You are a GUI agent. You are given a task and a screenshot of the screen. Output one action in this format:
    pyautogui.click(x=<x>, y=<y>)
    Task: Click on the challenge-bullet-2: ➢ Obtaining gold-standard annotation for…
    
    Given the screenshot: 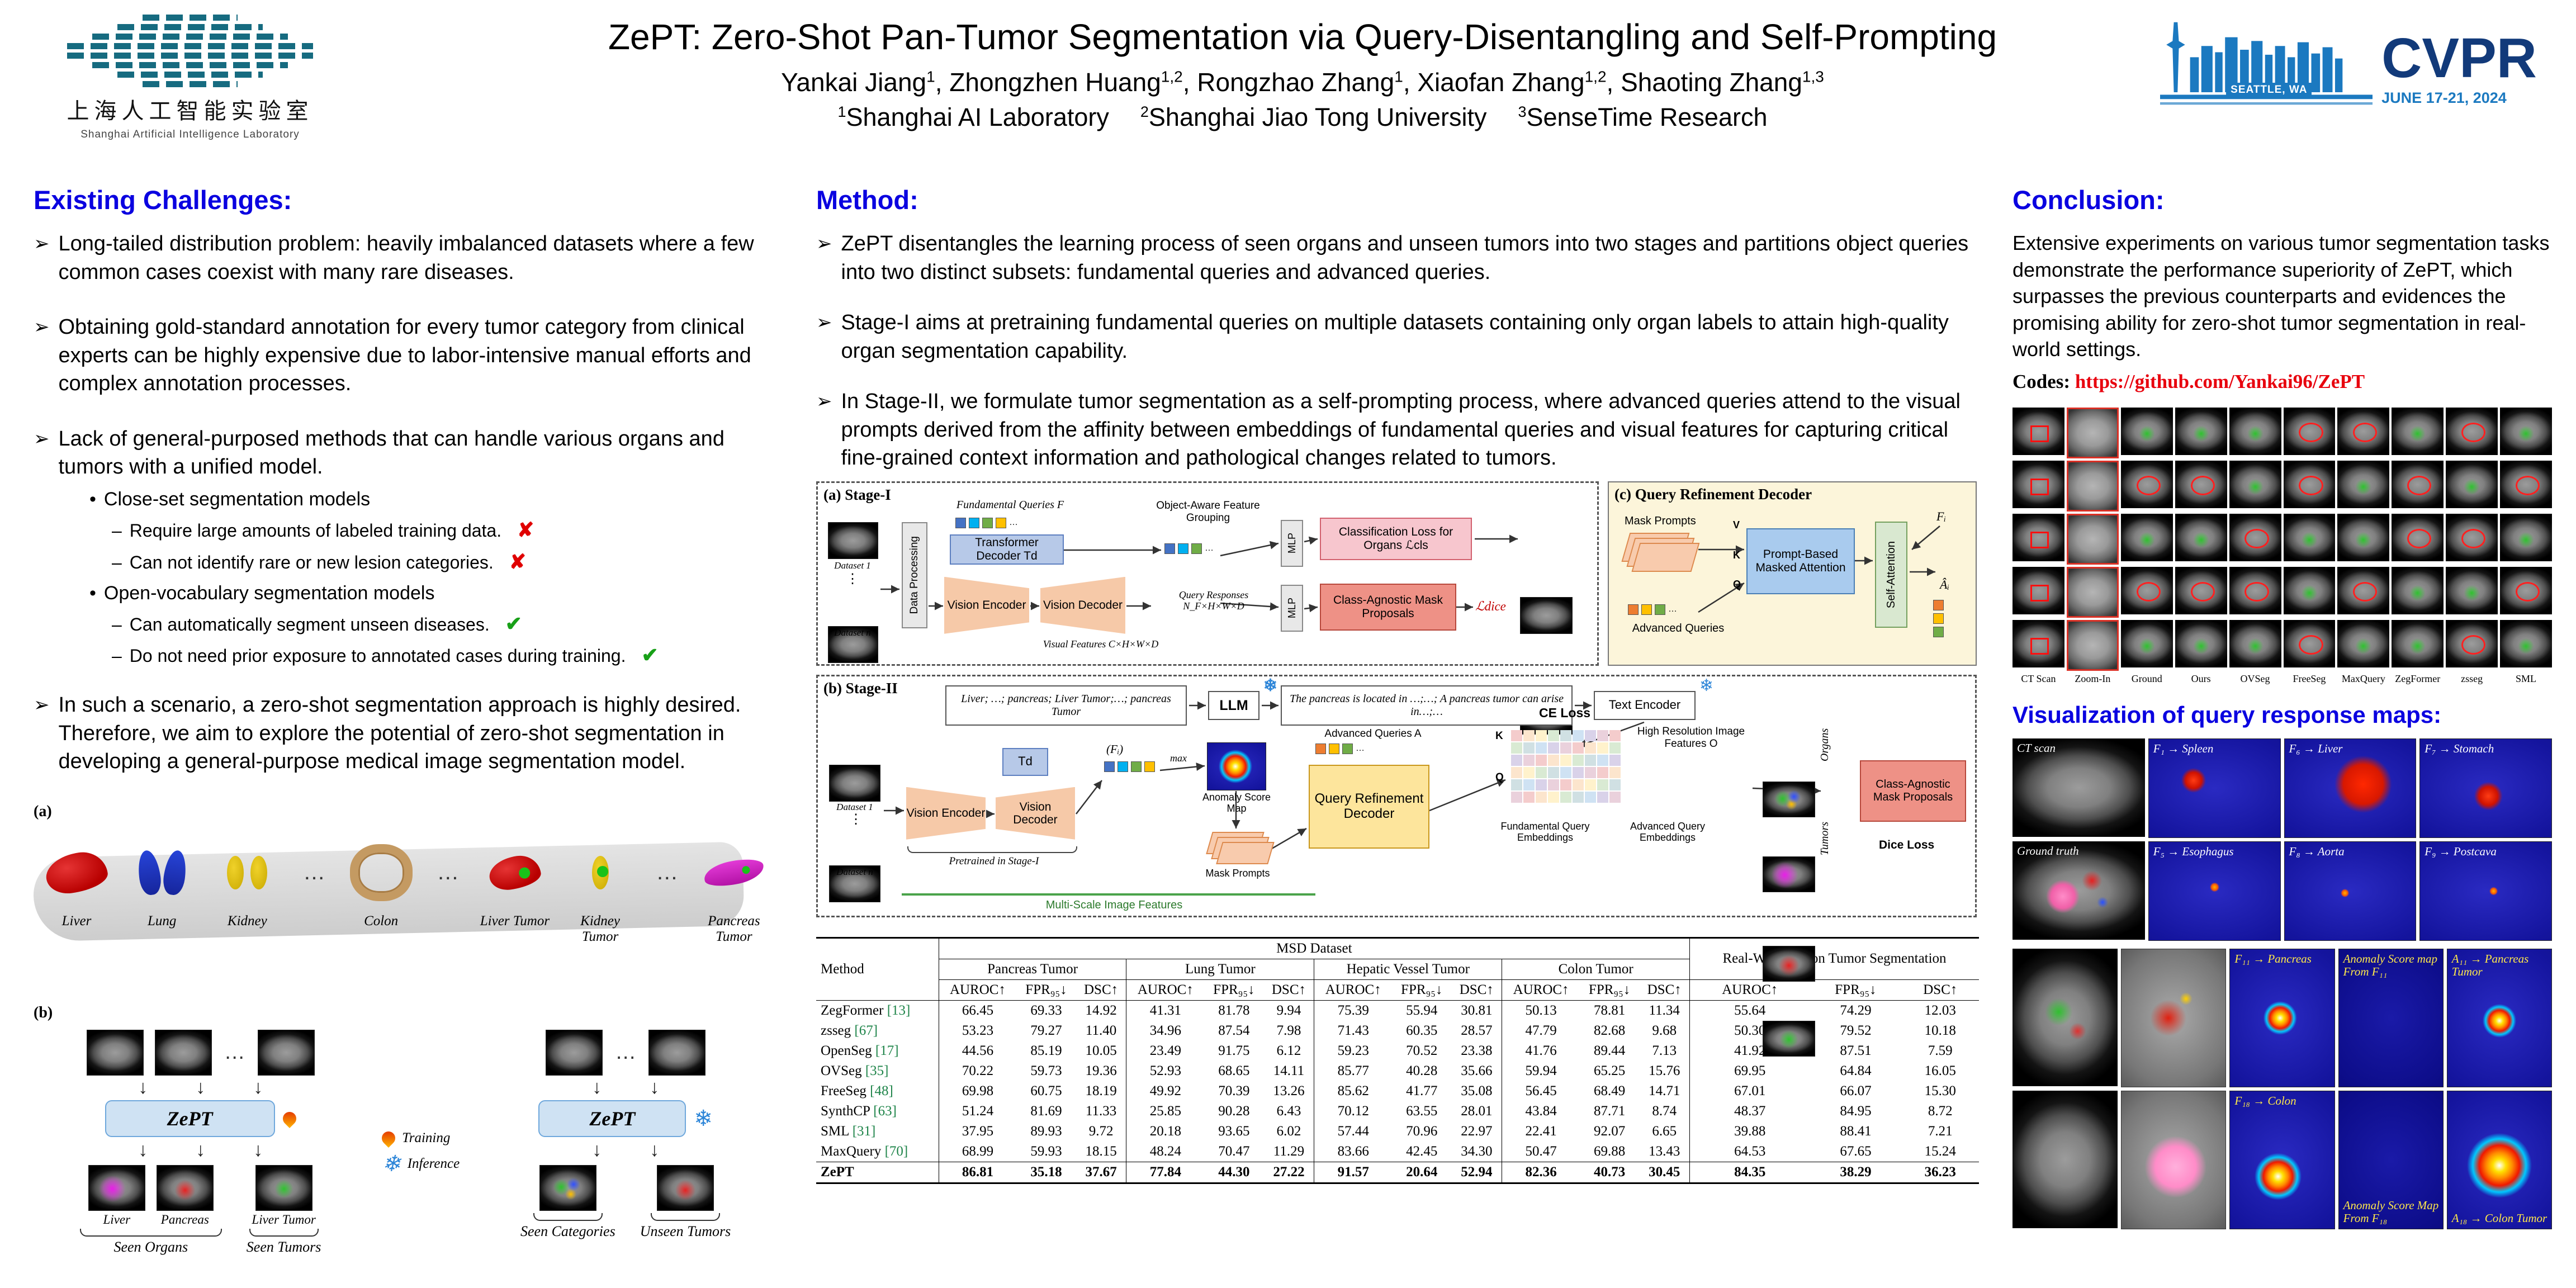 What is the action you would take?
    pyautogui.click(x=405, y=355)
    